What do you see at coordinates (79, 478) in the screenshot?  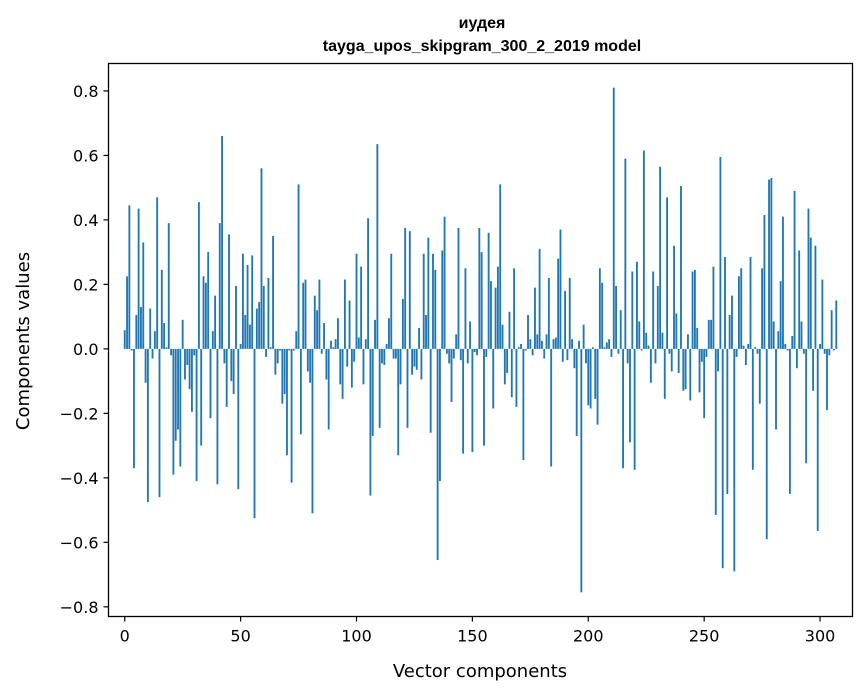 I see `y-tick-label: −0.4` at bounding box center [79, 478].